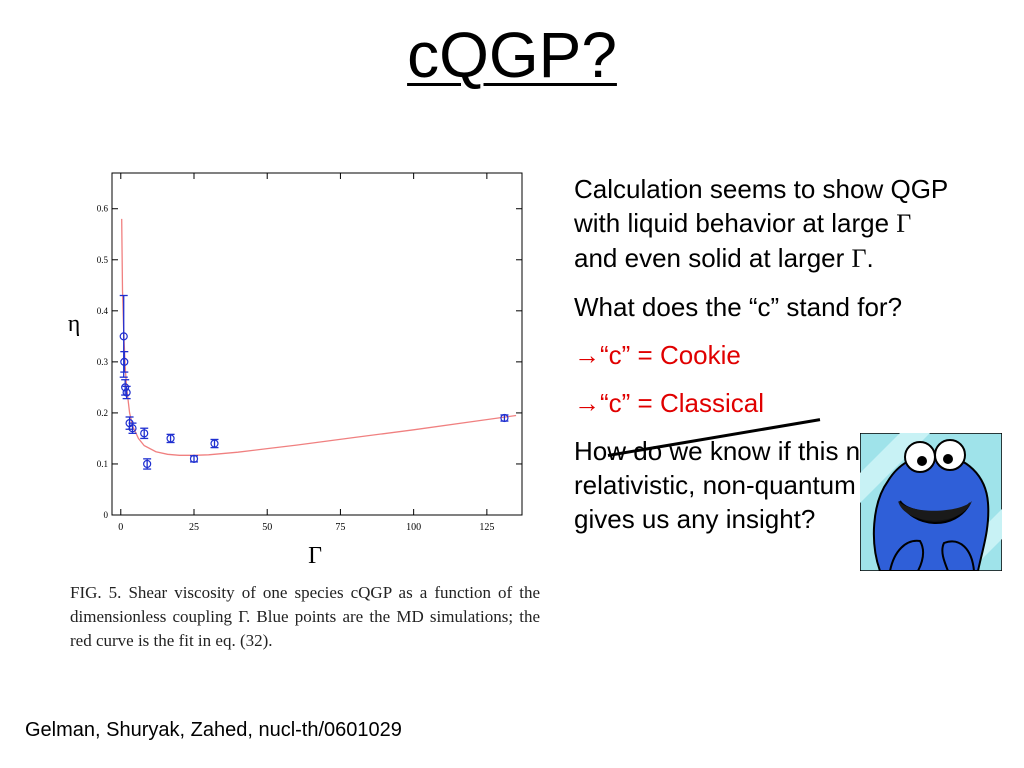 This screenshot has width=1024, height=768. Describe the element at coordinates (103, 311) in the screenshot. I see `y-tick-label: 0.4` at that location.